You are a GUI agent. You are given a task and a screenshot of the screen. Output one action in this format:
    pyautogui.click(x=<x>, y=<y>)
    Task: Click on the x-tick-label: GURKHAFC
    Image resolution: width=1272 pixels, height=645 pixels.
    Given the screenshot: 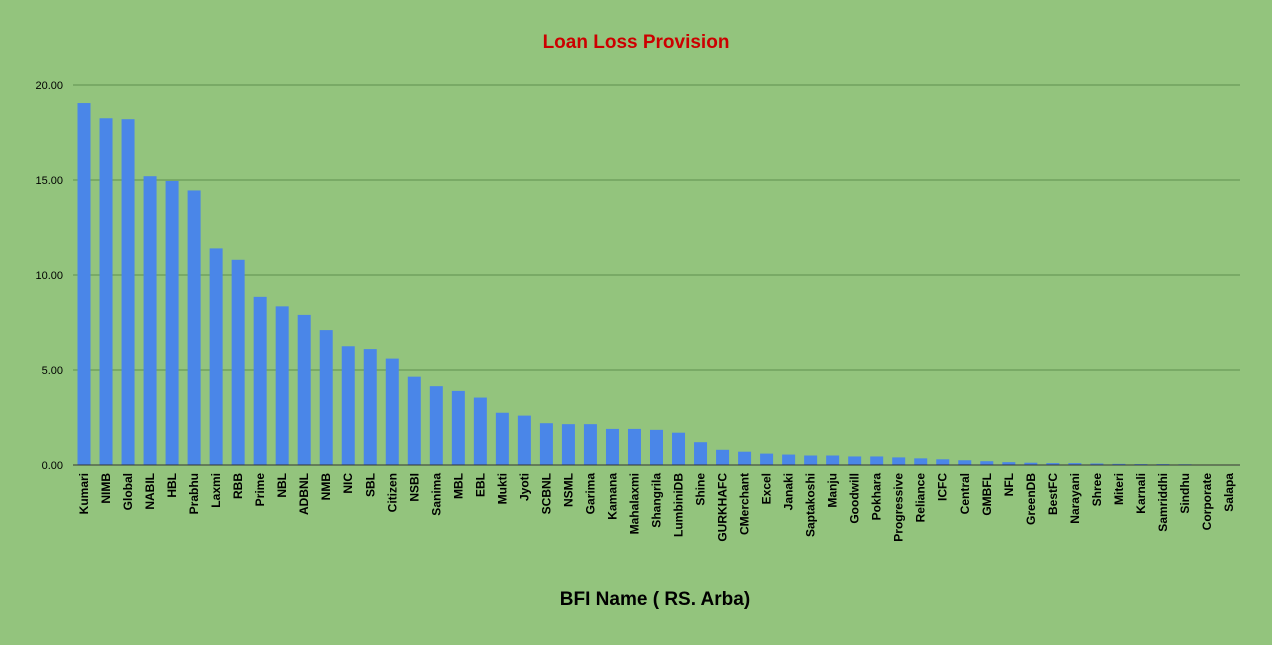 What is the action you would take?
    pyautogui.click(x=723, y=507)
    